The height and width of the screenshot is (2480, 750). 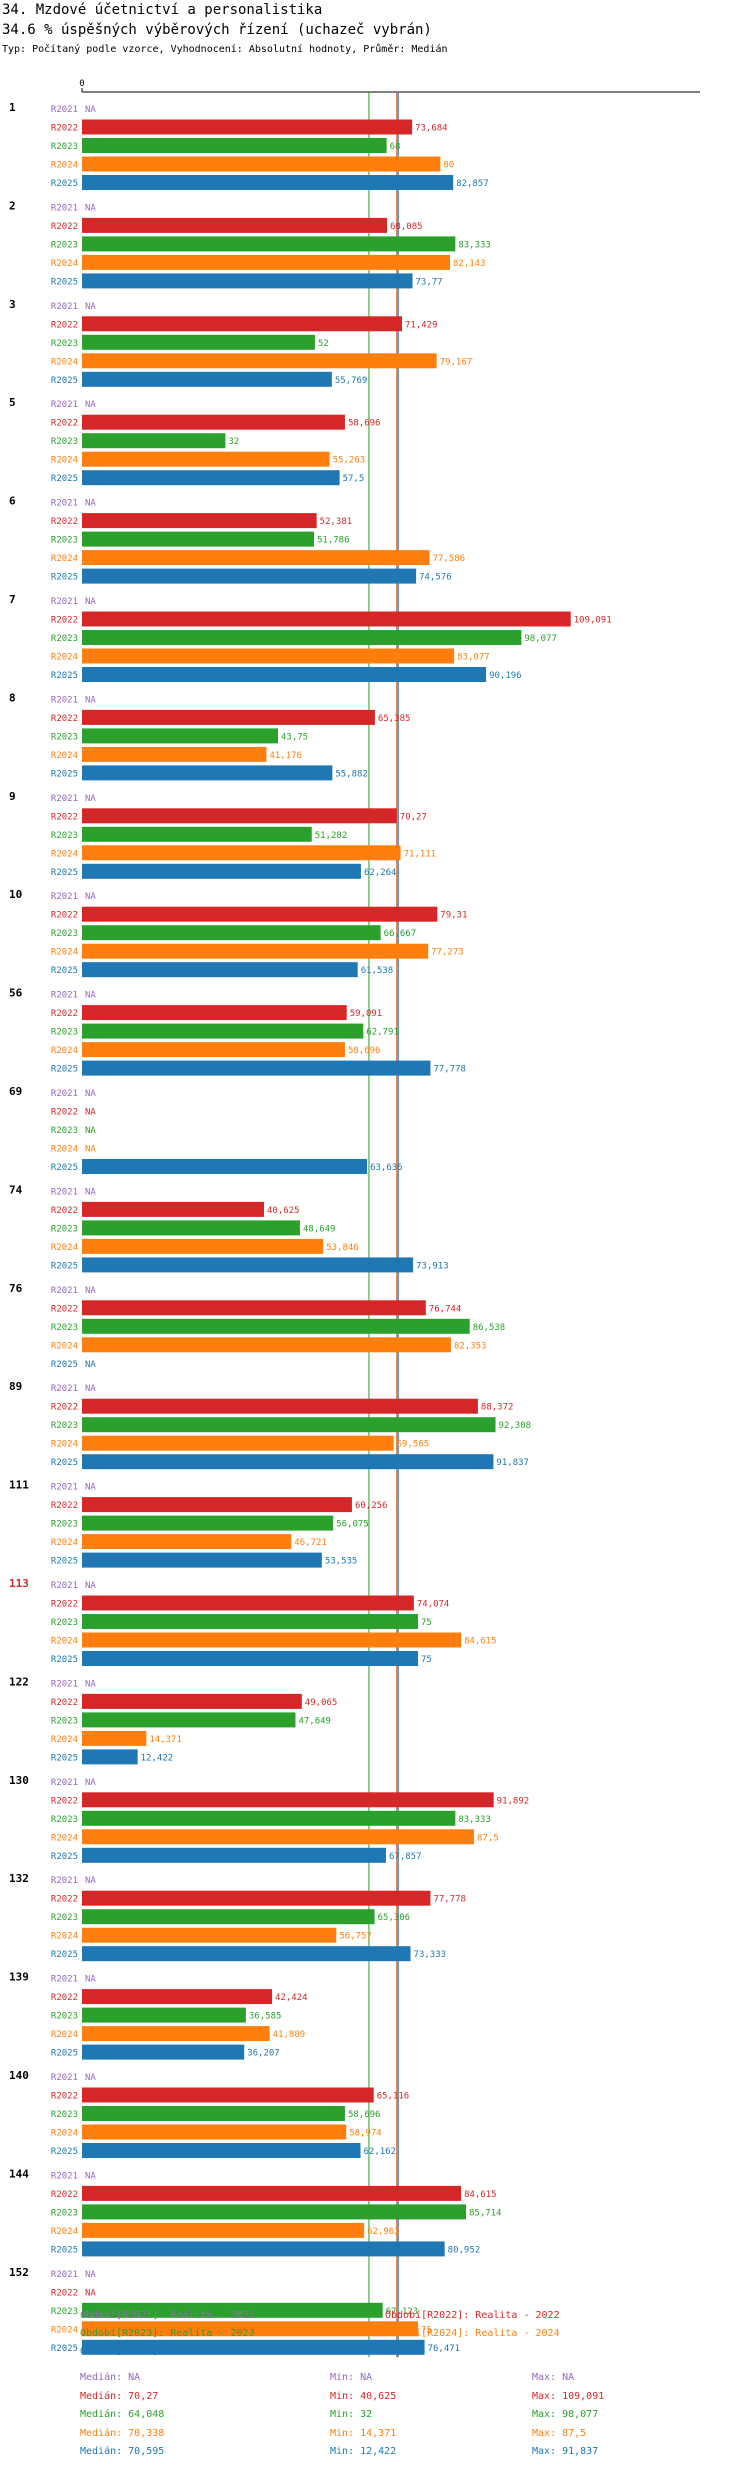 What do you see at coordinates (406, 227) in the screenshot?
I see `value-label: 68,085` at bounding box center [406, 227].